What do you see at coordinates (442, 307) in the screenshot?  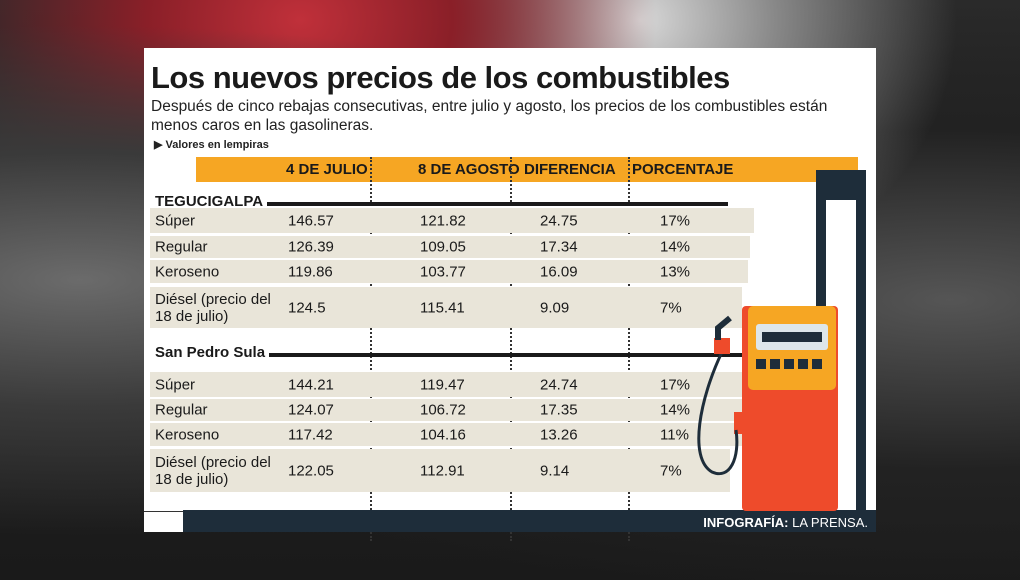 I see `cell-c2: 115.41` at bounding box center [442, 307].